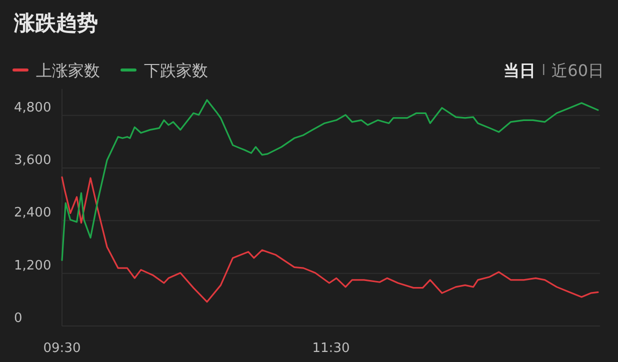  I want to click on ytick: 2,400, so click(33, 213).